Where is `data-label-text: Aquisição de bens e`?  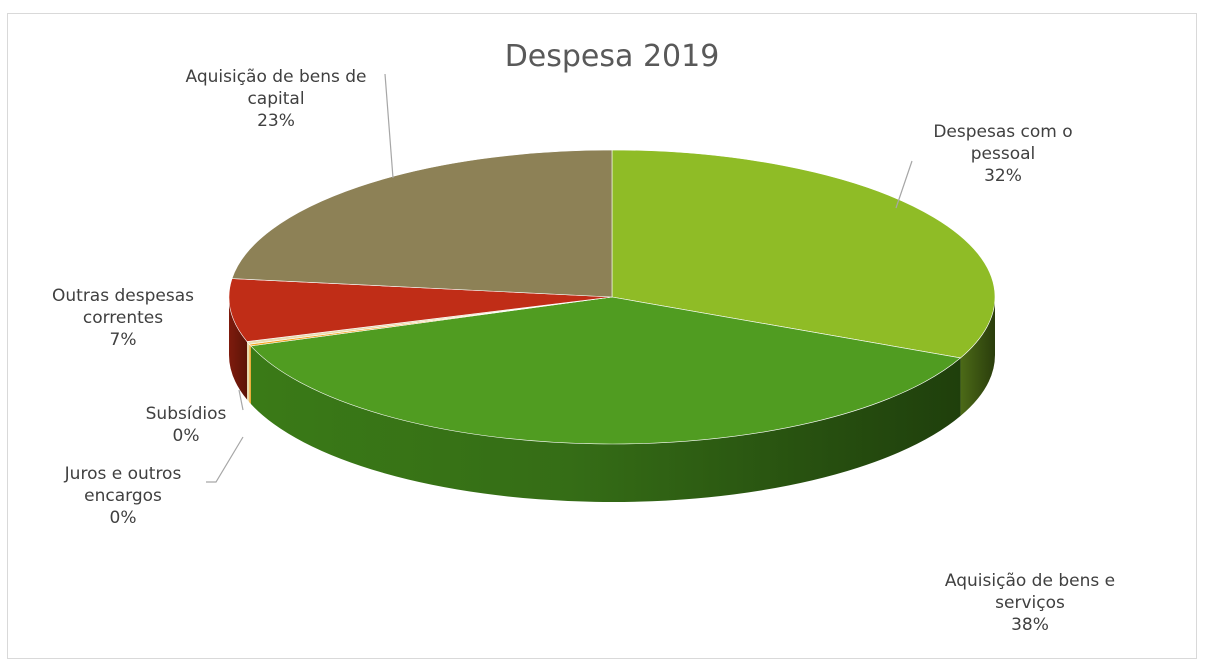
data-label-text: Aquisição de bens e is located at coordinates (1030, 581).